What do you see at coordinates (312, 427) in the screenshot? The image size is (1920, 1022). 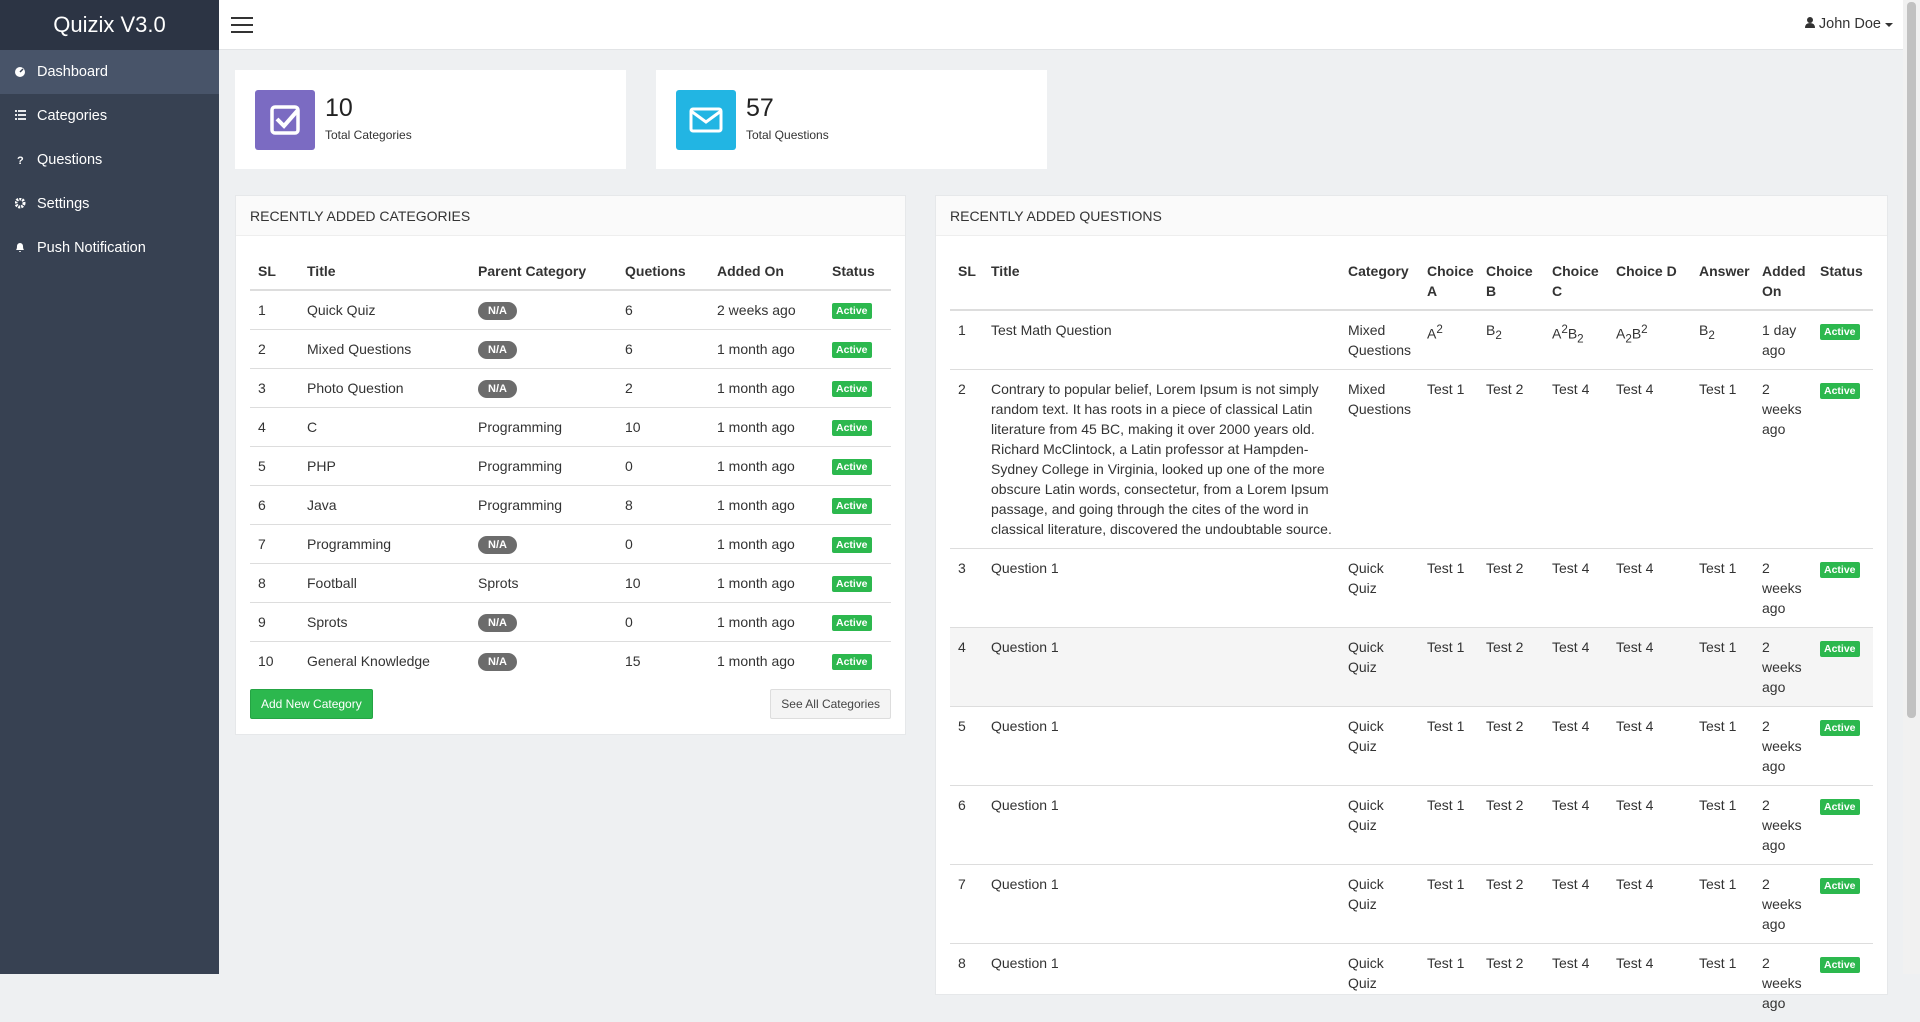 I see `cell-text: C` at bounding box center [312, 427].